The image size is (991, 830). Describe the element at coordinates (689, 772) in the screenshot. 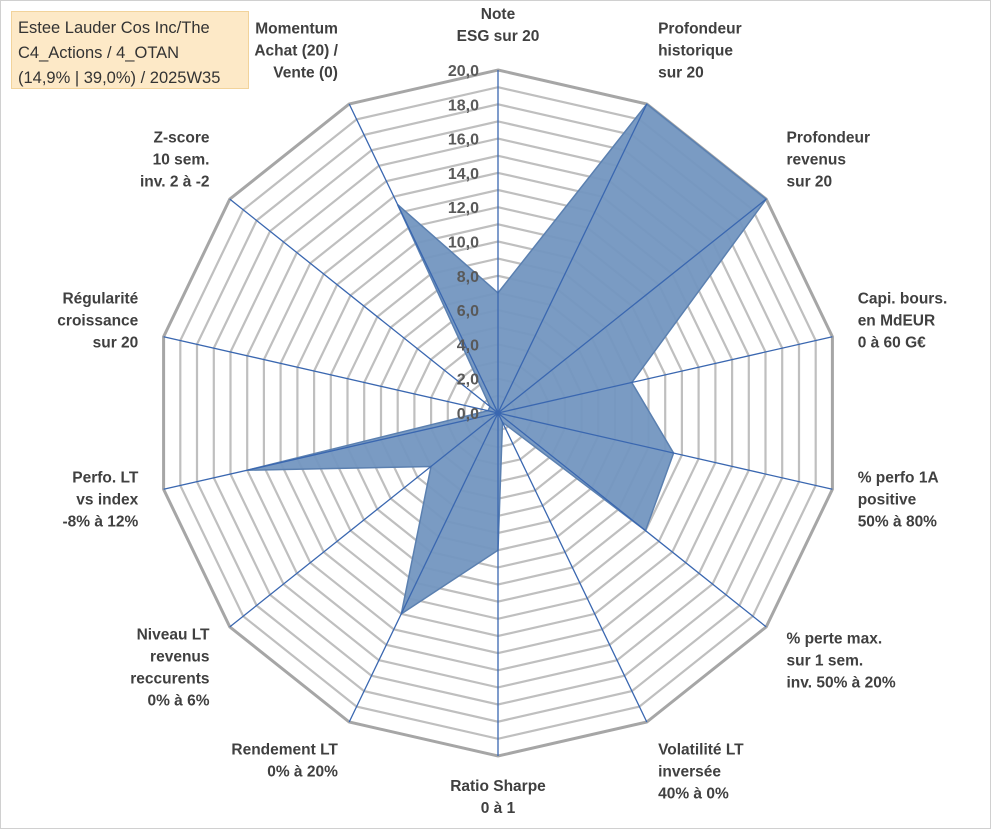

I see `axis-label-line: inversée` at that location.